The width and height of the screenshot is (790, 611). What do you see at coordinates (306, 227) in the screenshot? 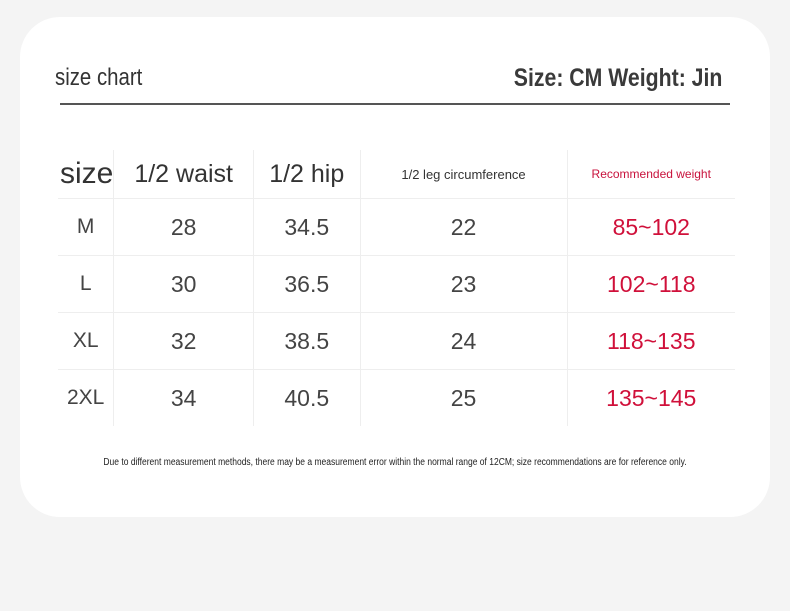
I see `table-cell: 34.5` at bounding box center [306, 227].